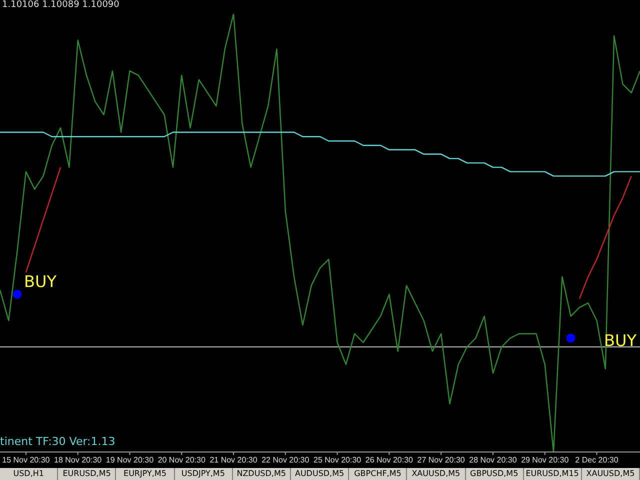 This screenshot has height=480, width=640. What do you see at coordinates (553, 474) in the screenshot?
I see `text: EURUSD,M15` at bounding box center [553, 474].